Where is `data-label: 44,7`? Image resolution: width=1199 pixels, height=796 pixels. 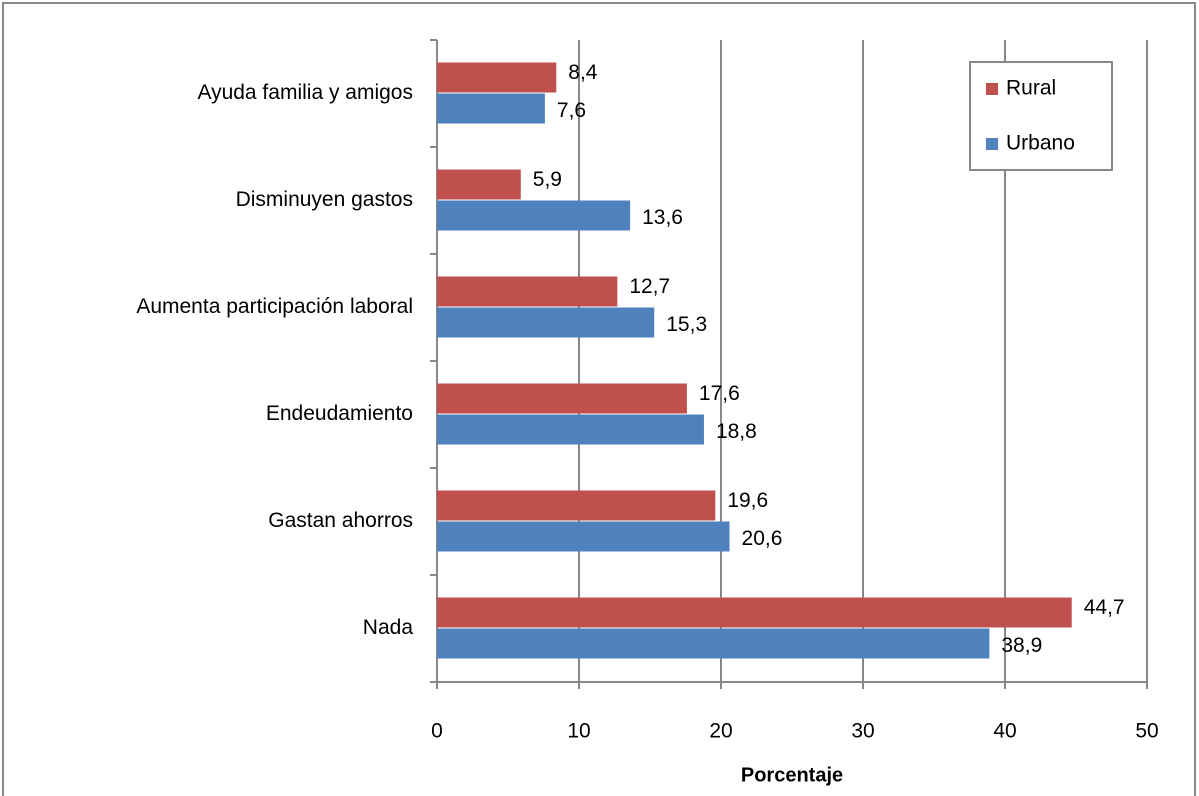
data-label: 44,7 is located at coordinates (1104, 607).